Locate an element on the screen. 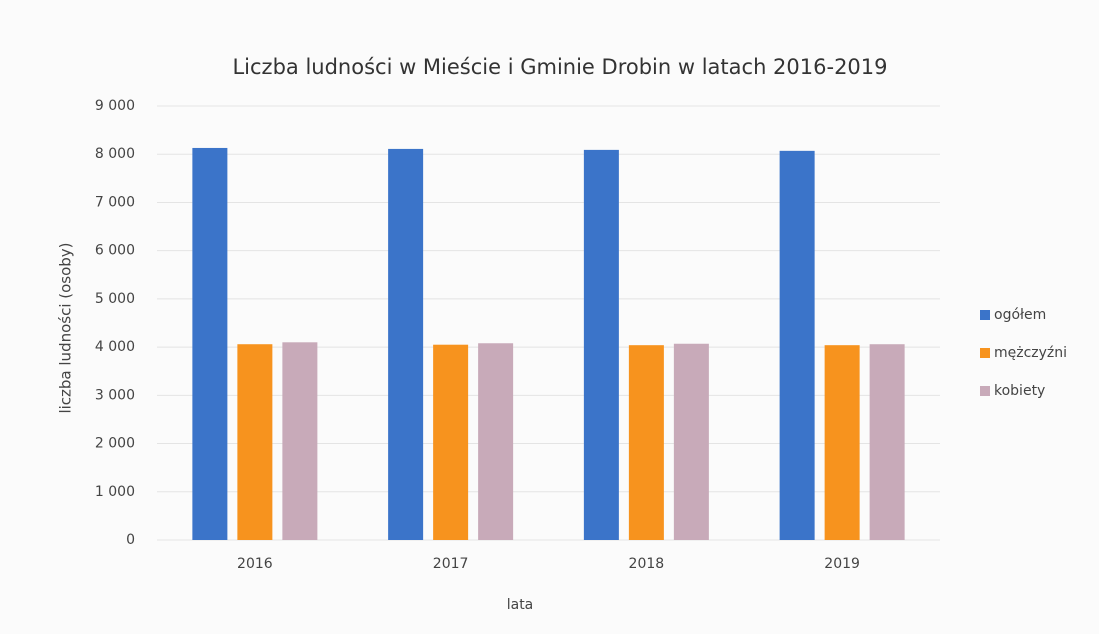  y-tick-label: 6 000 is located at coordinates (115, 251).